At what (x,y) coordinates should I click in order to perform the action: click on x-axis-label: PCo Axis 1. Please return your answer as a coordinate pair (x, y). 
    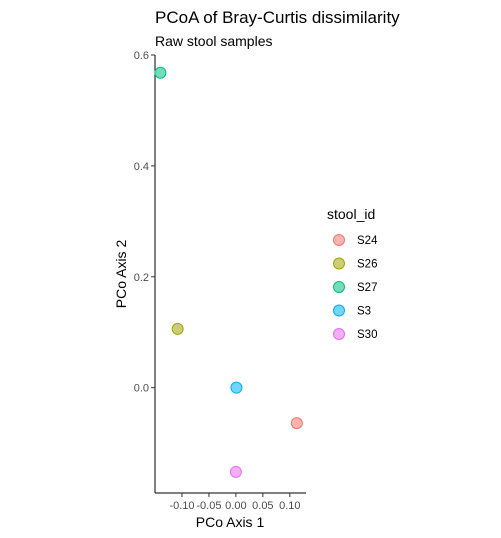
    Looking at the image, I should click on (230, 522).